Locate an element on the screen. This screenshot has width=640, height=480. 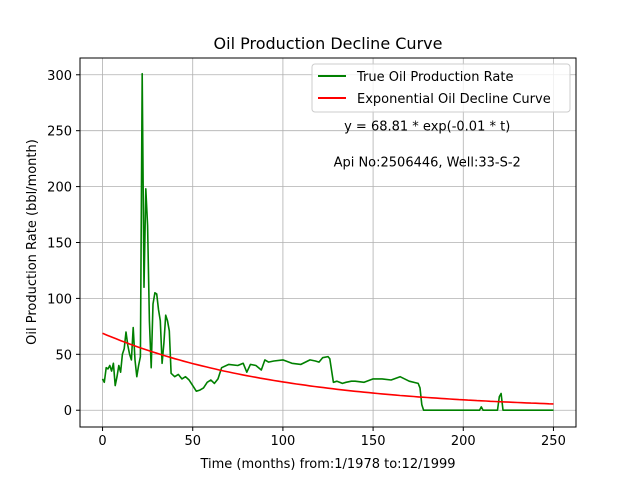
annotation-1: Api No:2506446, Well:33-S-2 is located at coordinates (427, 162).